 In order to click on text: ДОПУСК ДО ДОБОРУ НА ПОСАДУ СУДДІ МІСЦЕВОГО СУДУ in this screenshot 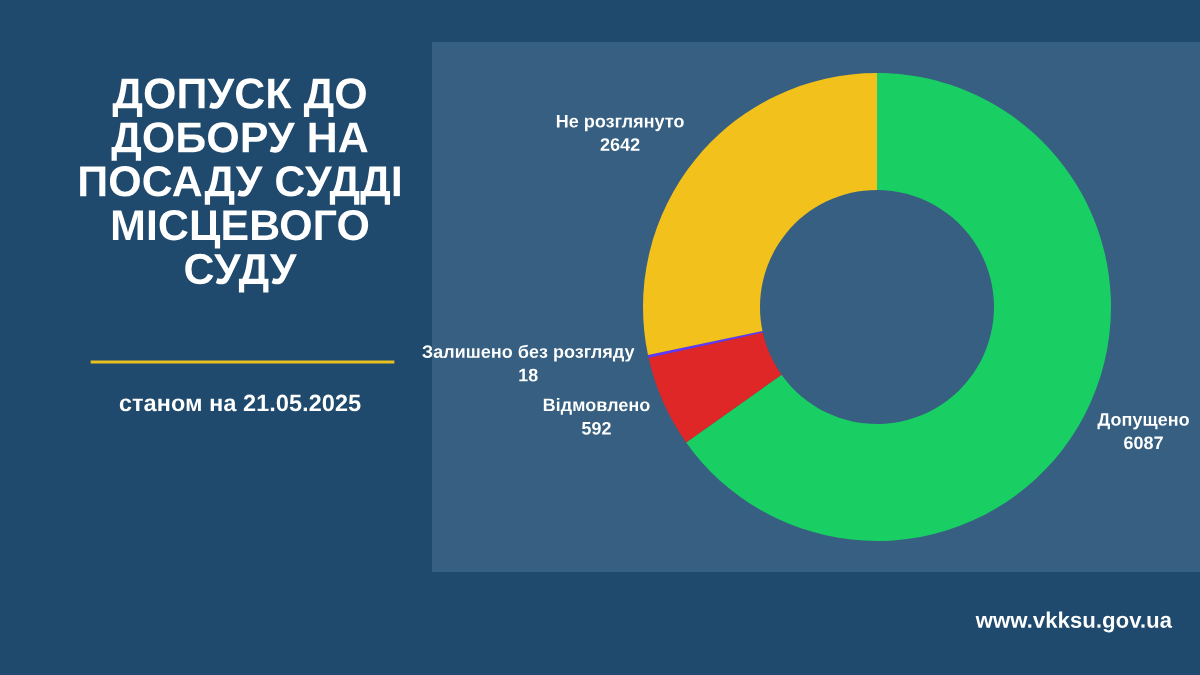, I will do `click(240, 185)`.